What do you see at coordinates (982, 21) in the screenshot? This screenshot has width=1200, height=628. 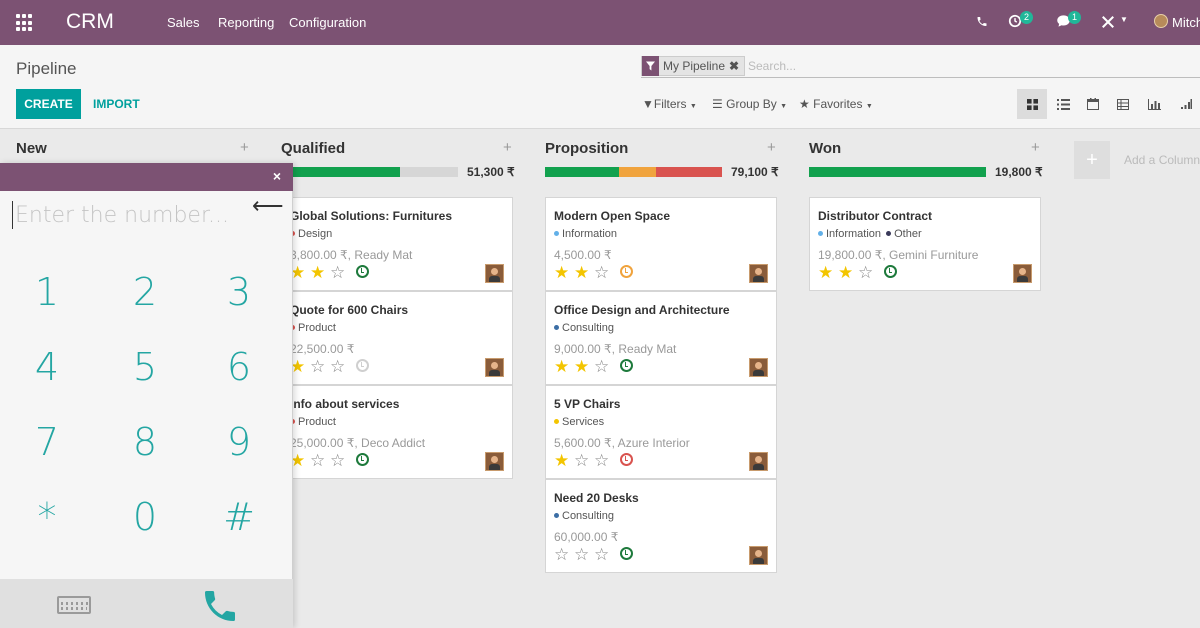 I see `phone-icon` at bounding box center [982, 21].